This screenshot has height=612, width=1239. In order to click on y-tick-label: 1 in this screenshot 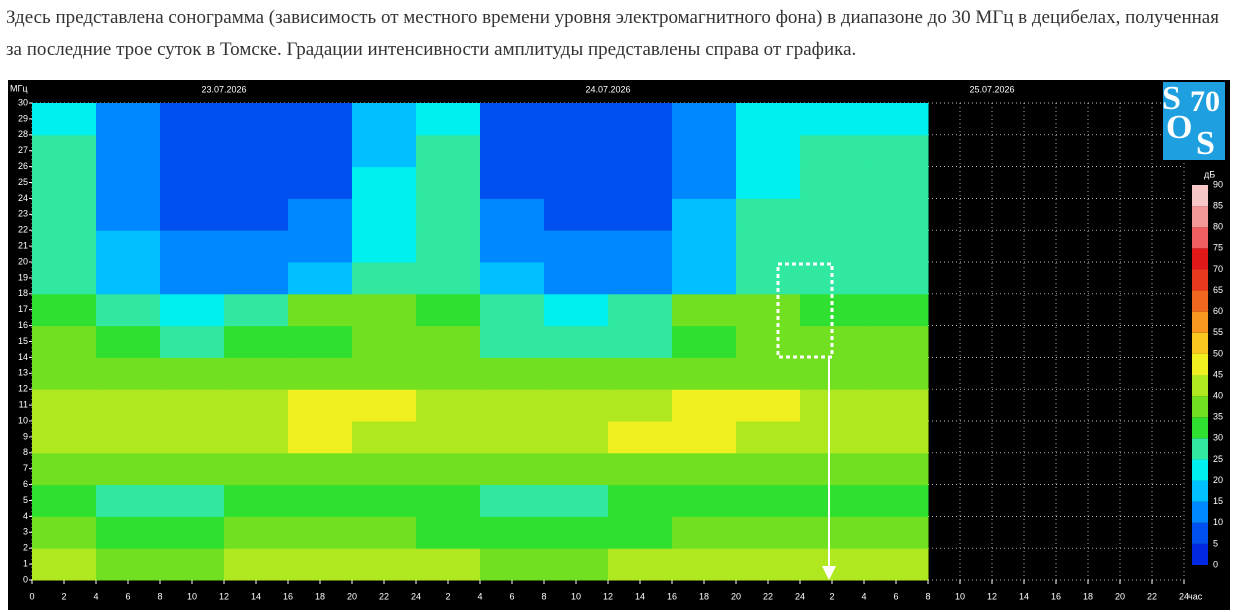, I will do `click(25, 563)`.